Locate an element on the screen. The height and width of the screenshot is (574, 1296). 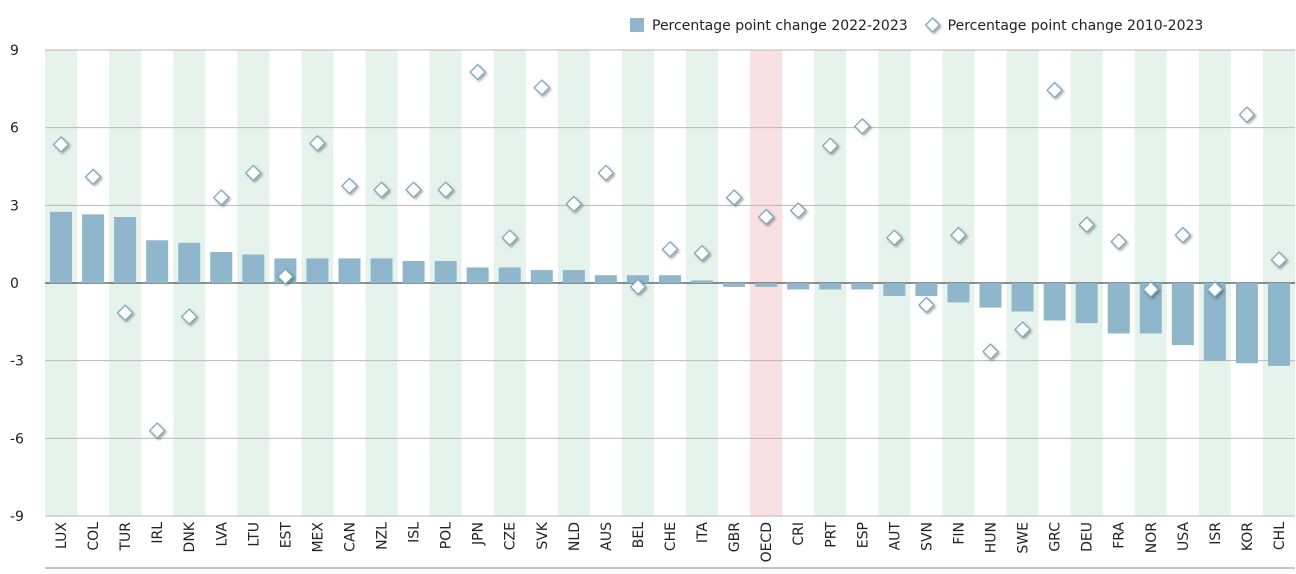
x-tick-label: CHL is located at coordinates (1280, 536).